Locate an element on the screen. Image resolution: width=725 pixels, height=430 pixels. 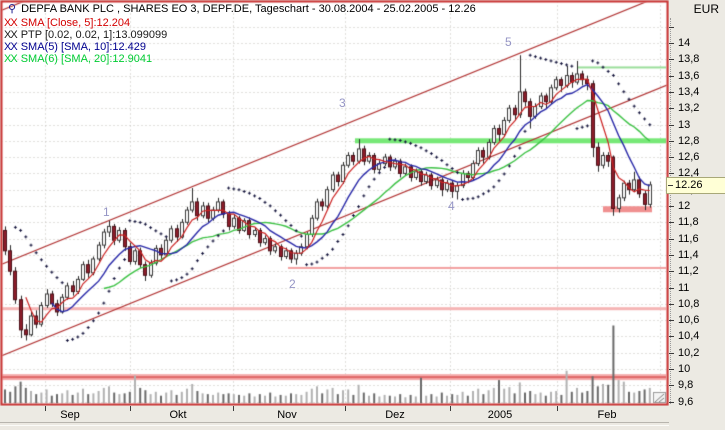
price-axis-label: 13,2 is located at coordinates (689, 108).